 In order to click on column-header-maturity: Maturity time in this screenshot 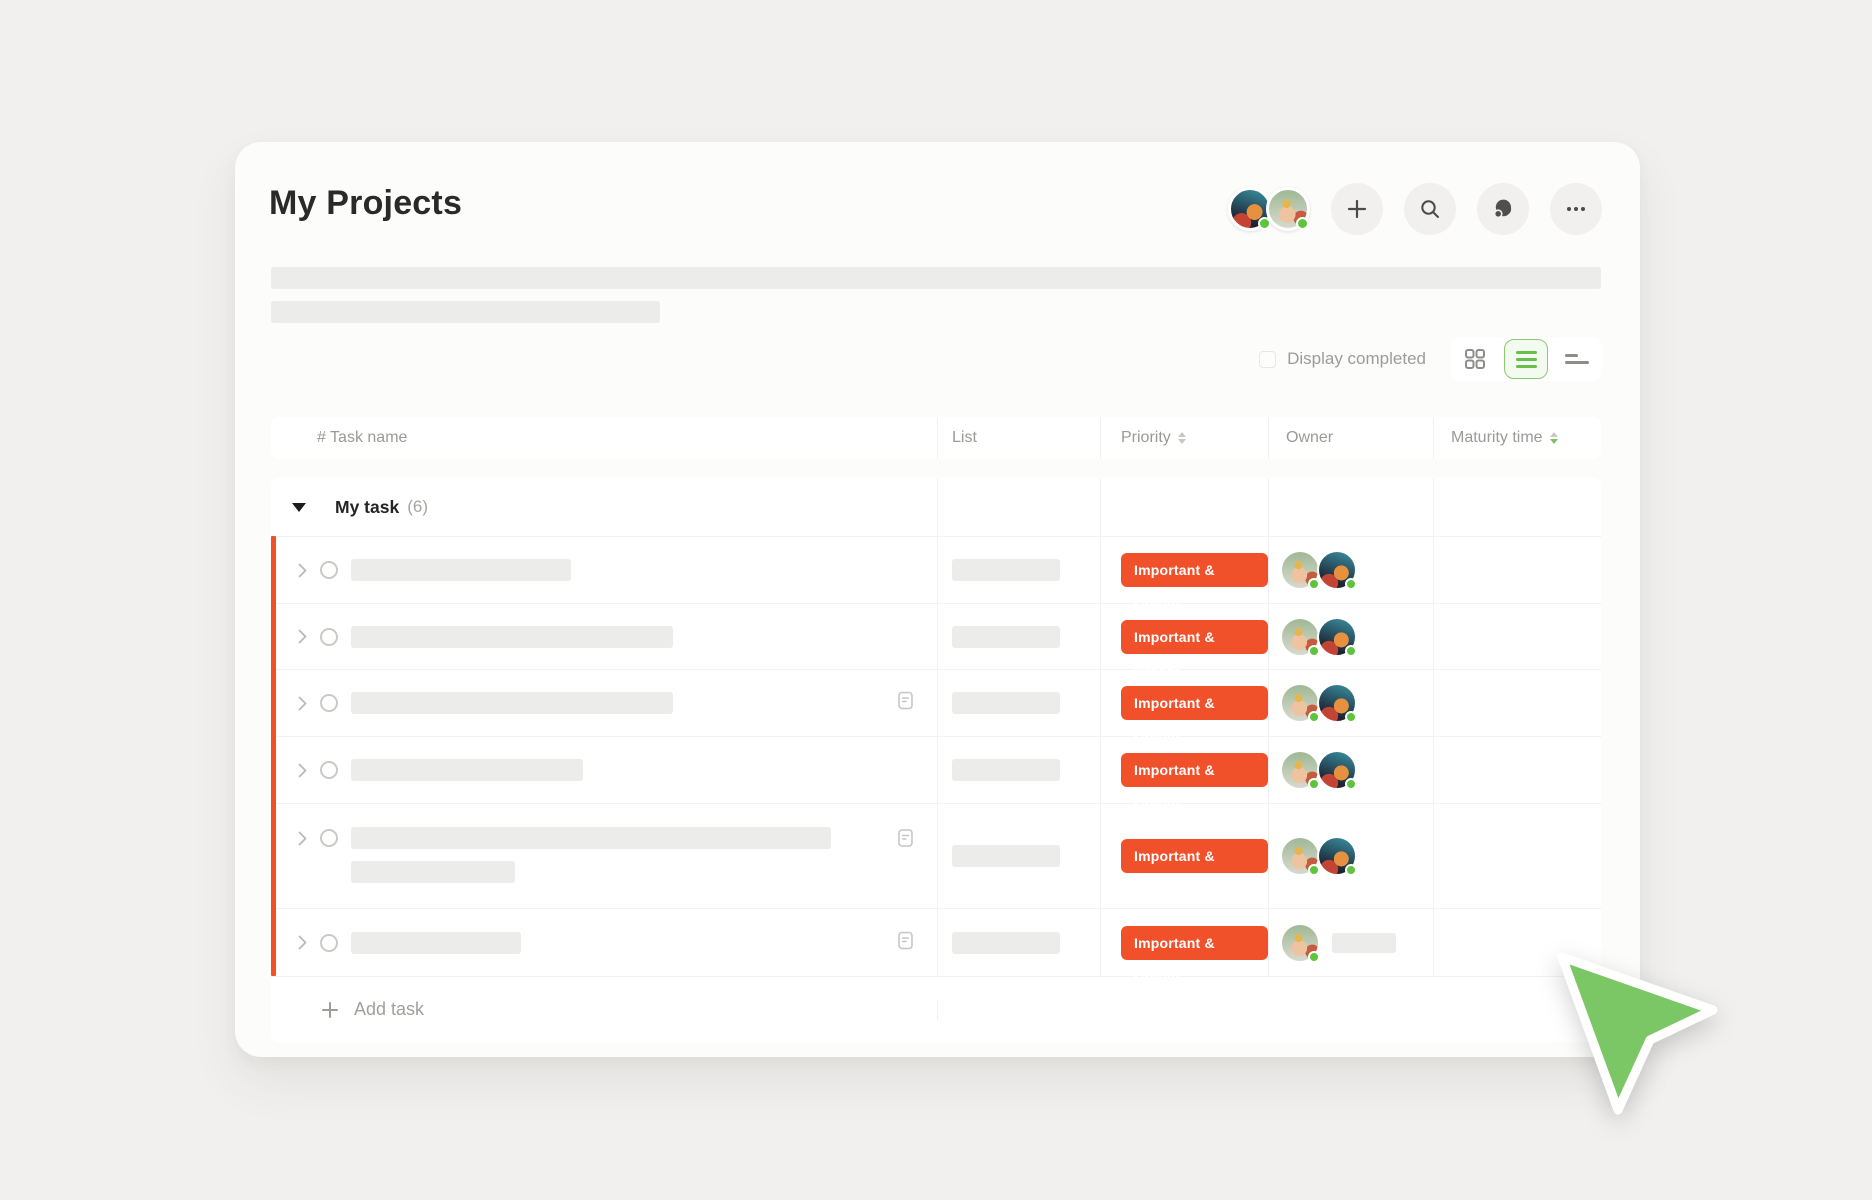, I will do `click(1517, 438)`.